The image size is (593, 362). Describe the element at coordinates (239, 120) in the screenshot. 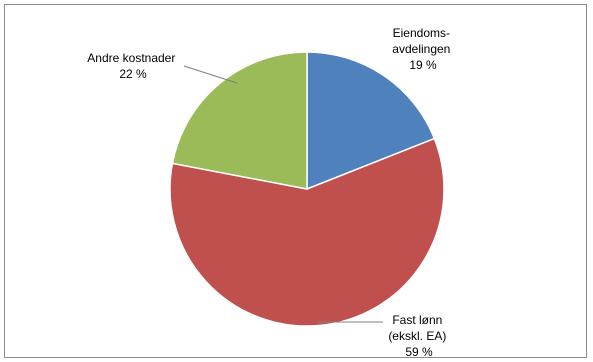

I see `slice-andre-kostnader` at that location.